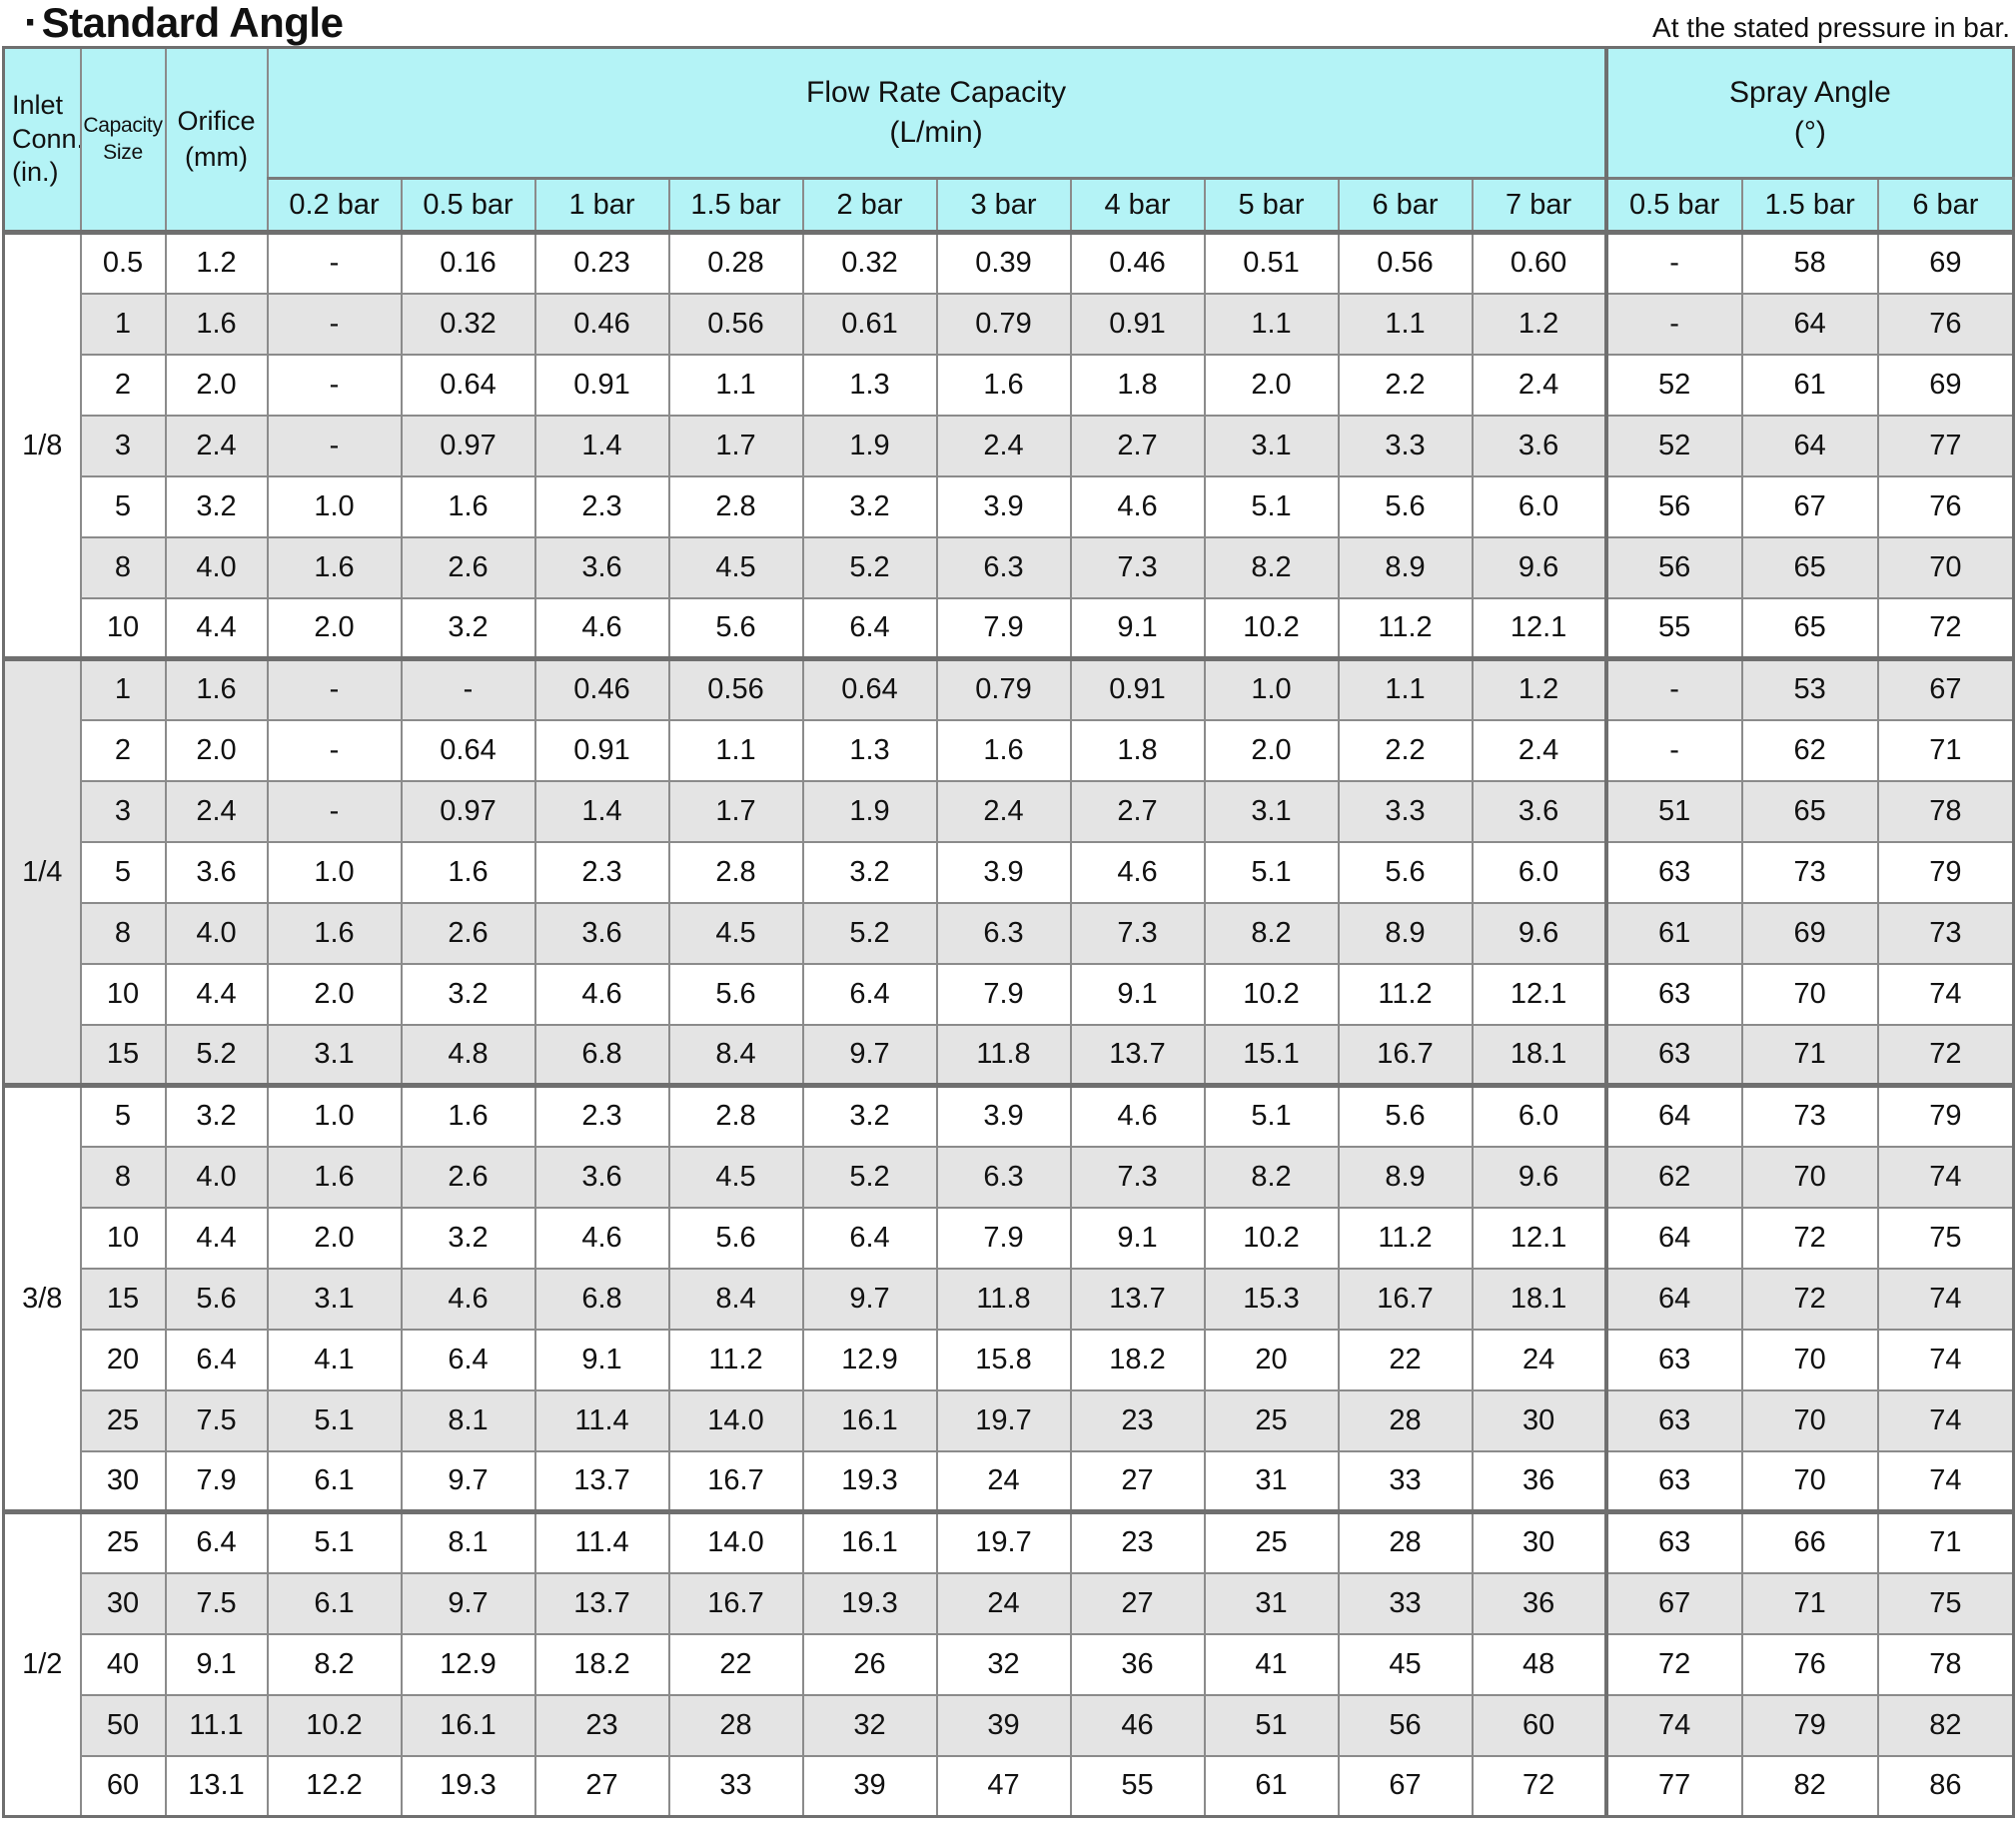  Describe the element at coordinates (1137, 1603) in the screenshot. I see `flow-rate-value: 27` at that location.